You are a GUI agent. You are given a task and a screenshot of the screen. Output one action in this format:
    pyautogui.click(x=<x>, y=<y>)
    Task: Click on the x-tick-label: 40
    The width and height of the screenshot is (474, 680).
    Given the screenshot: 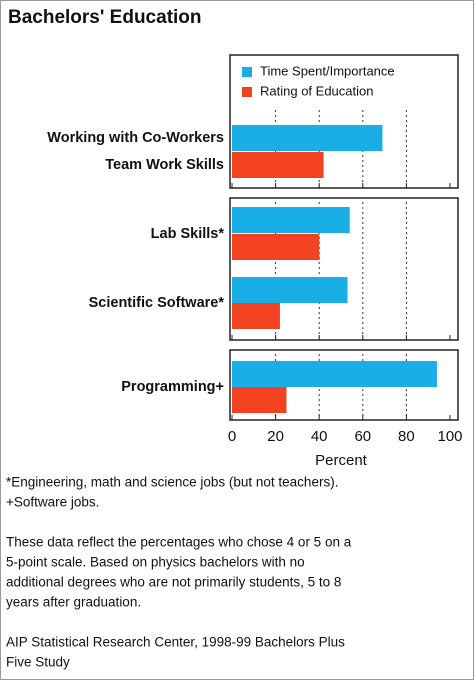 What is the action you would take?
    pyautogui.click(x=319, y=436)
    